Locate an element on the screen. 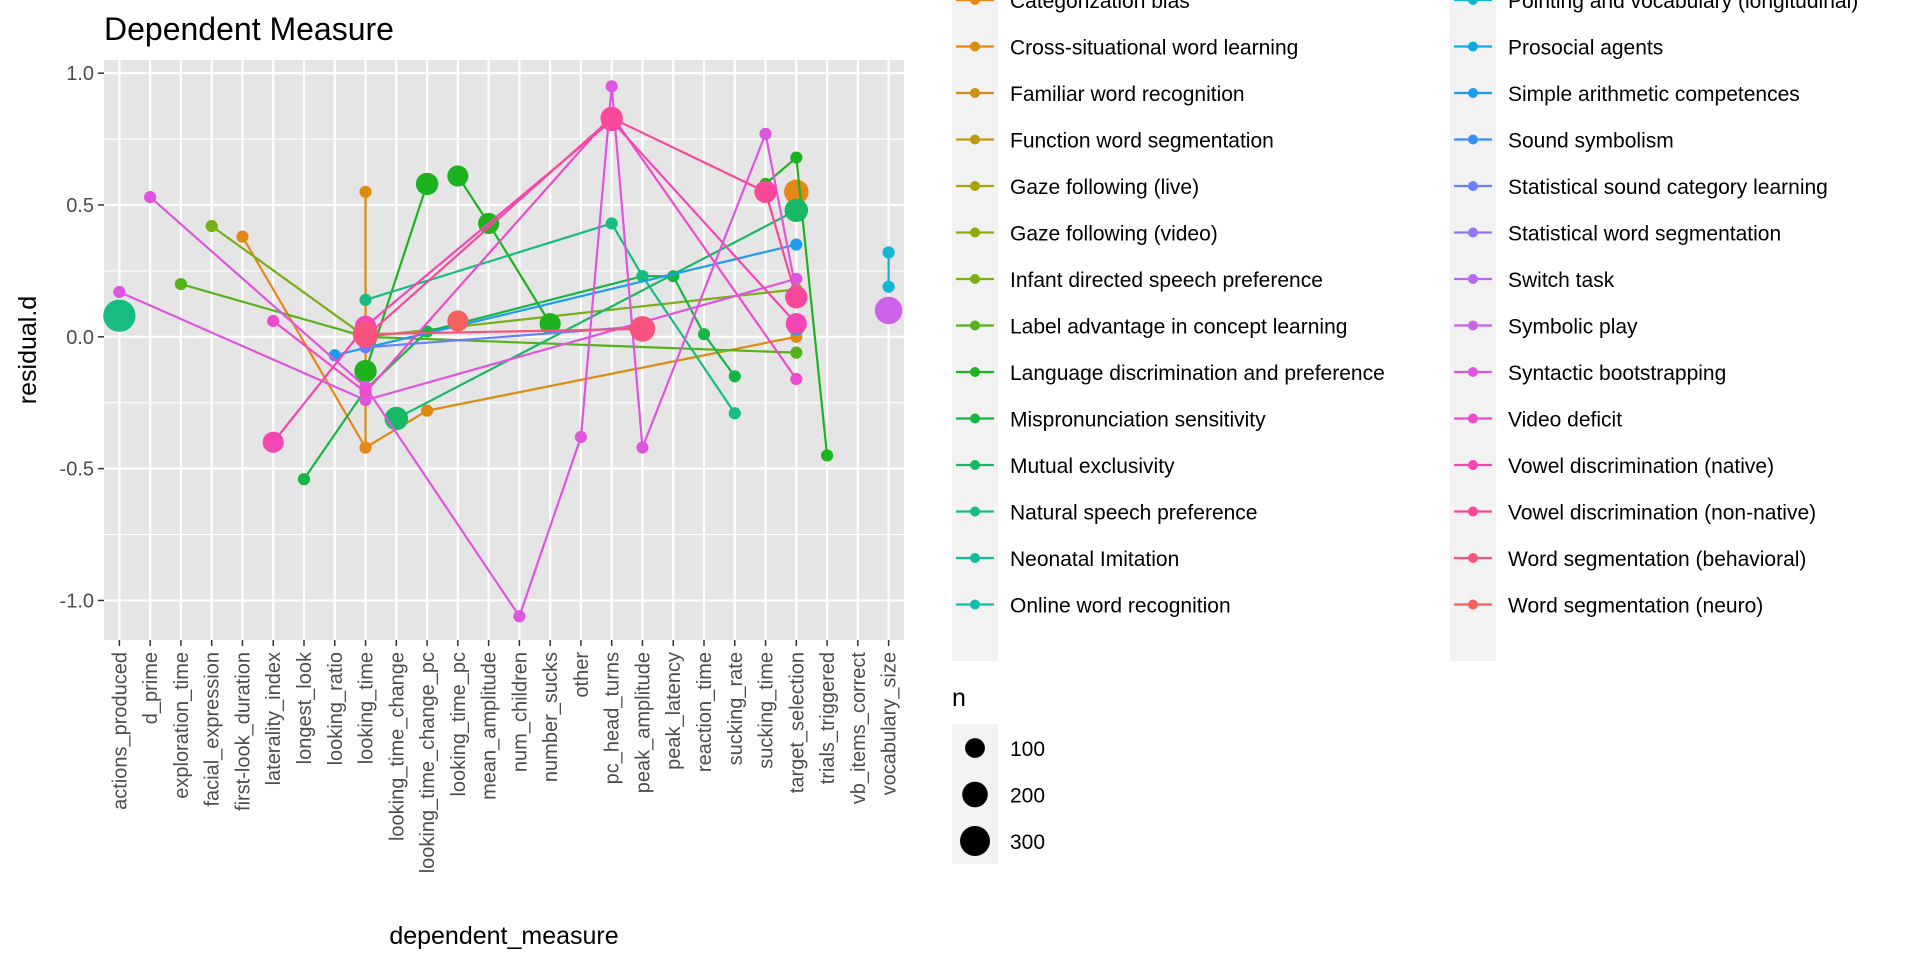 The image size is (1920, 960). x-tick-label: reaction_time is located at coordinates (705, 712).